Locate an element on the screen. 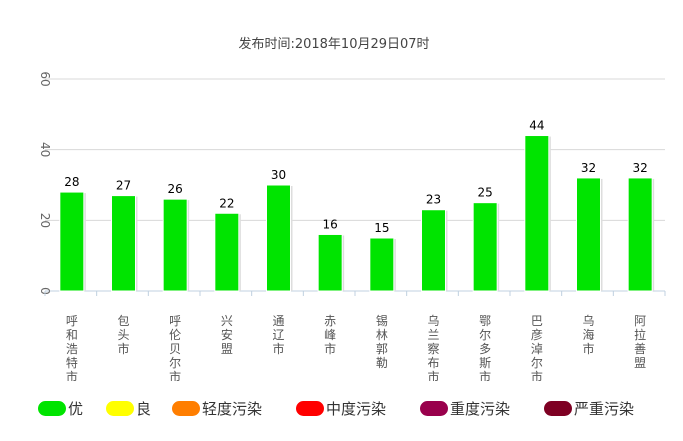 The width and height of the screenshot is (683, 441). x-tick-label: 乌兰察布市 is located at coordinates (433, 348).